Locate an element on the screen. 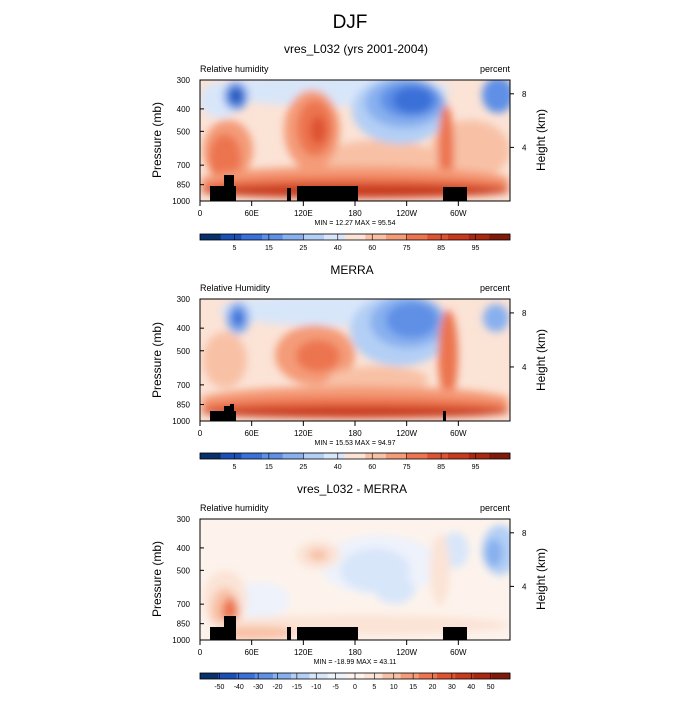  y-tick-label: 1000 is located at coordinates (181, 421).